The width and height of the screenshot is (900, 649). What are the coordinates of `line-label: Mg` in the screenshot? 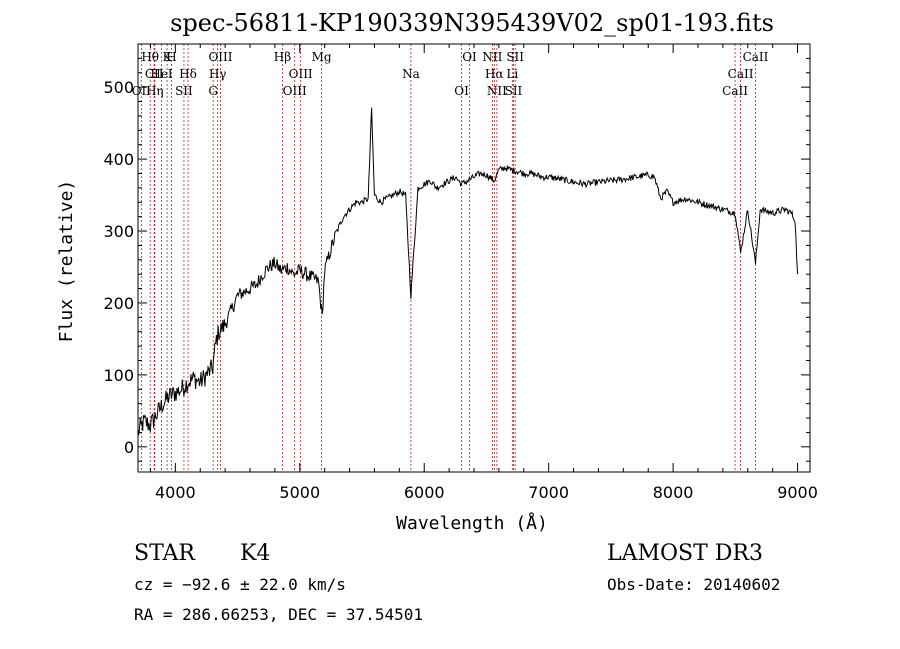 It's located at (322, 57).